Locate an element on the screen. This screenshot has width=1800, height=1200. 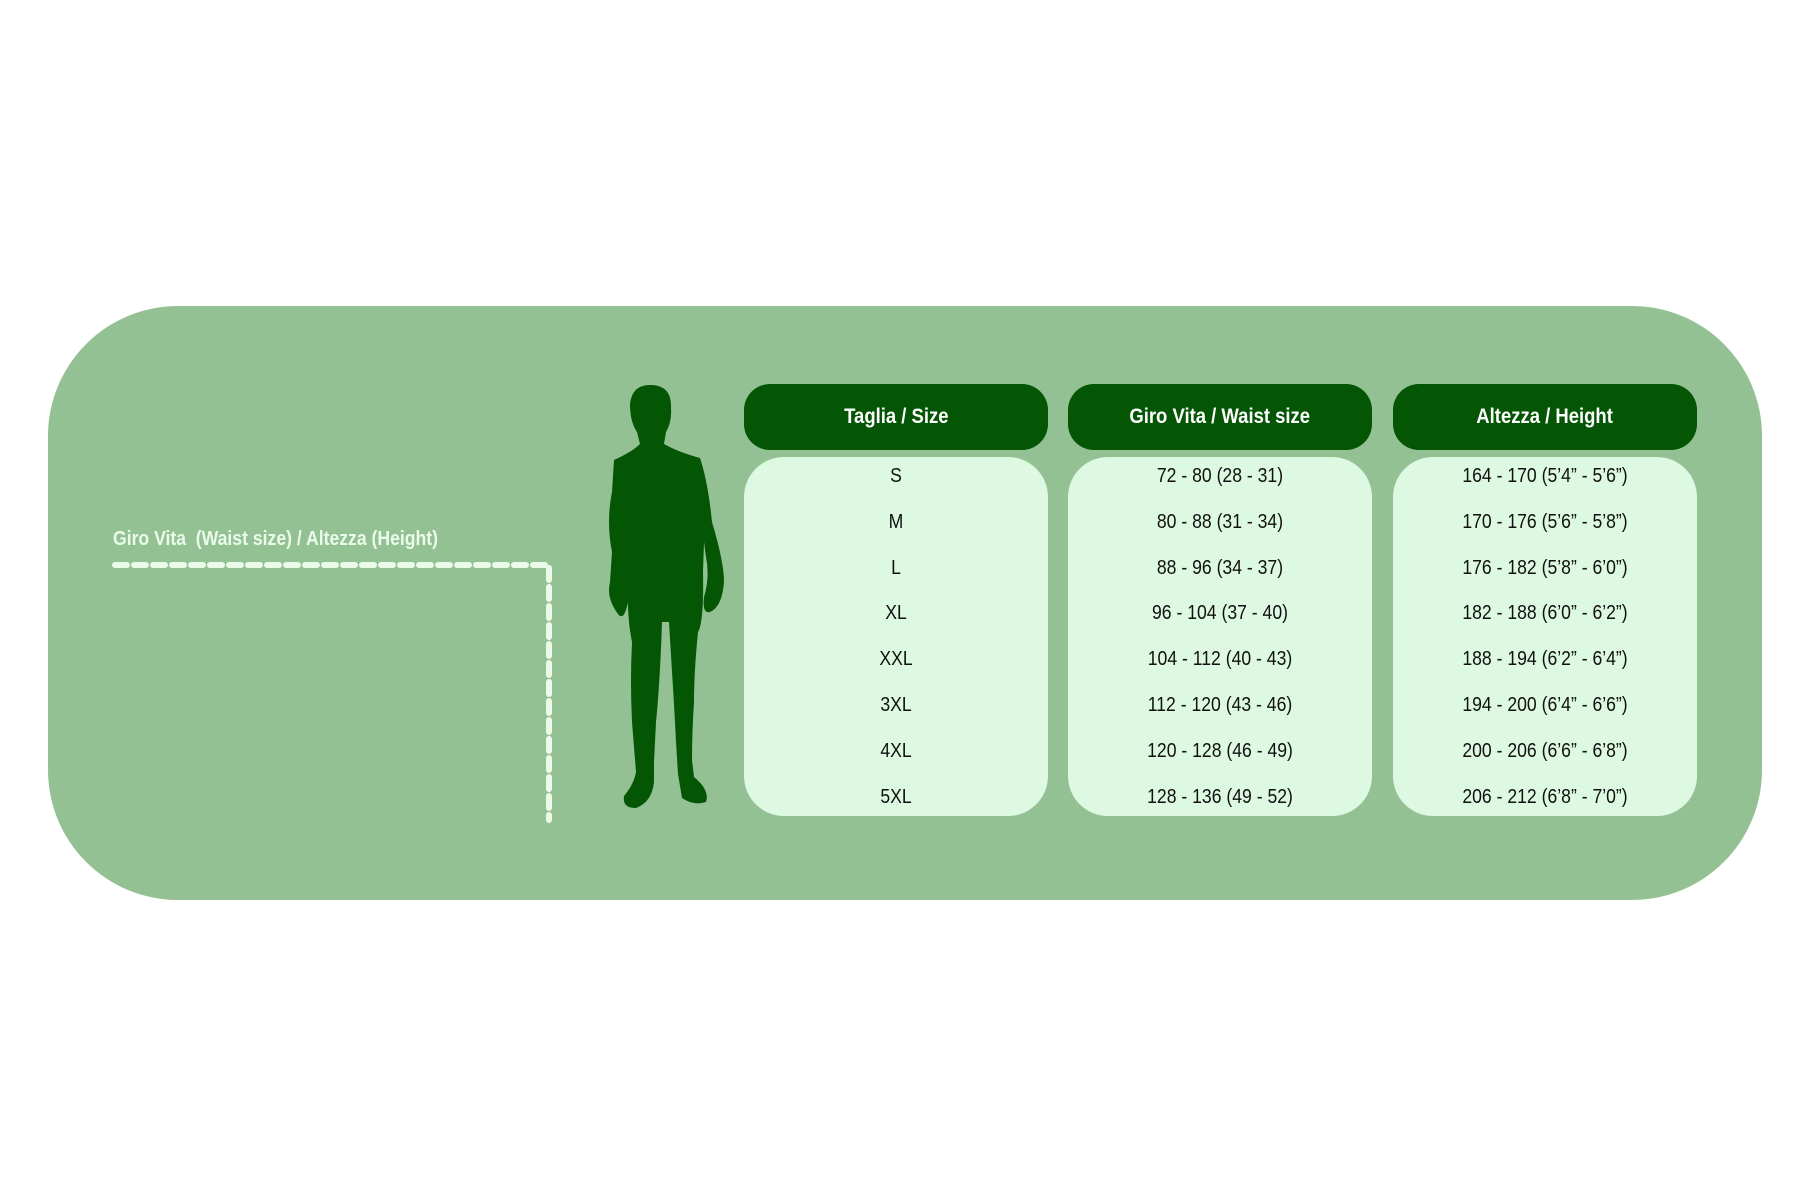
table-cell: L is located at coordinates (896, 567).